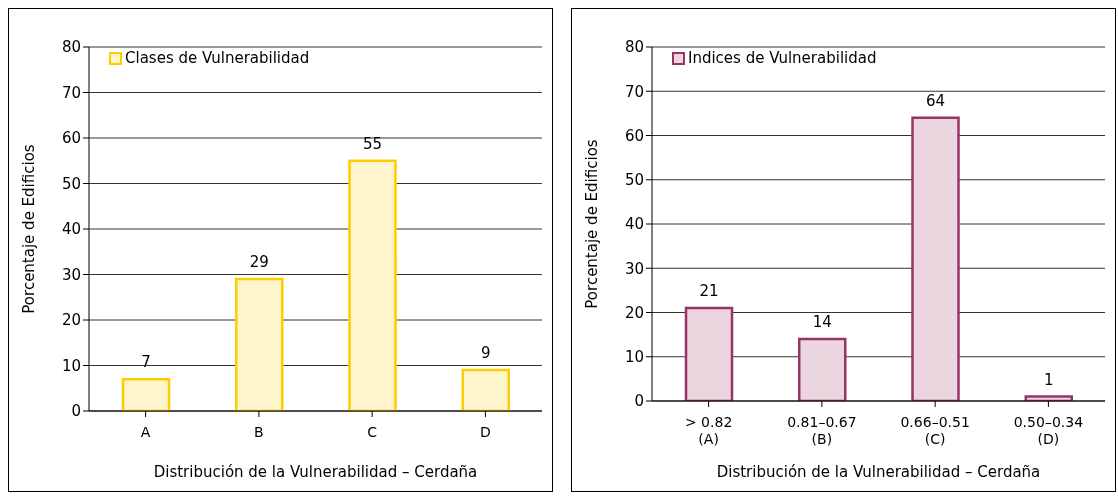 Image resolution: width=1118 pixels, height=502 pixels. I want to click on x-tick-label: B, so click(259, 432).